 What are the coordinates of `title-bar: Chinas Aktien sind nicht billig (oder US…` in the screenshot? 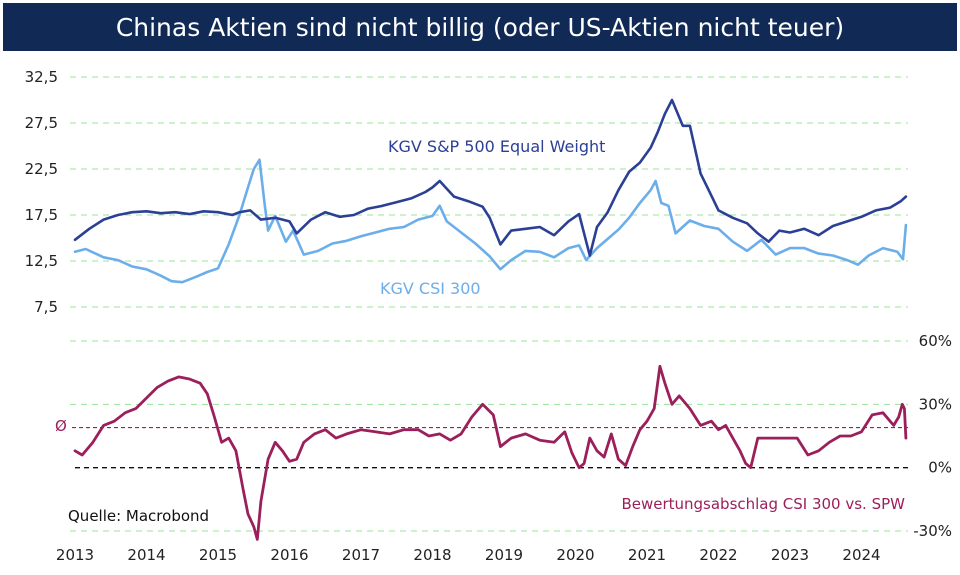 It's located at (480, 27).